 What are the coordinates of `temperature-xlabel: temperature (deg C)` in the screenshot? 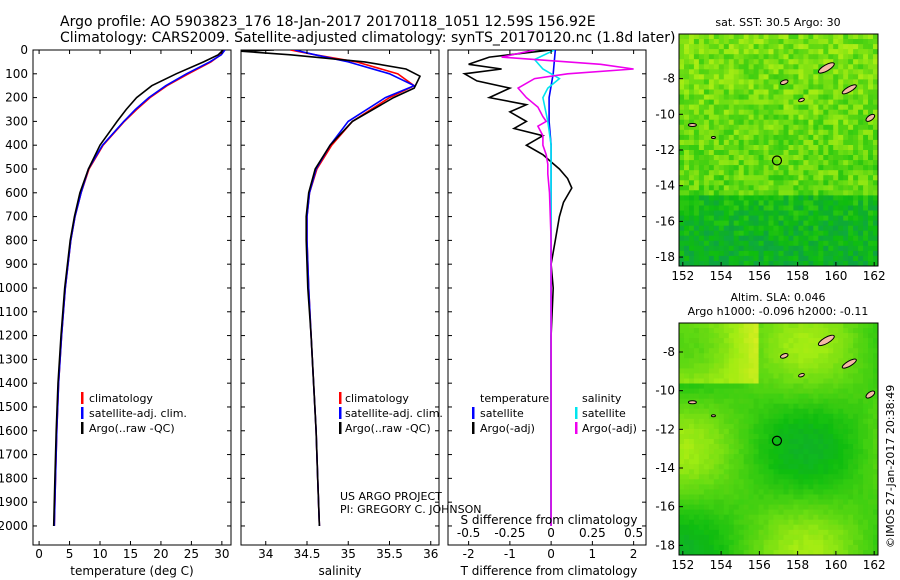 It's located at (131, 571).